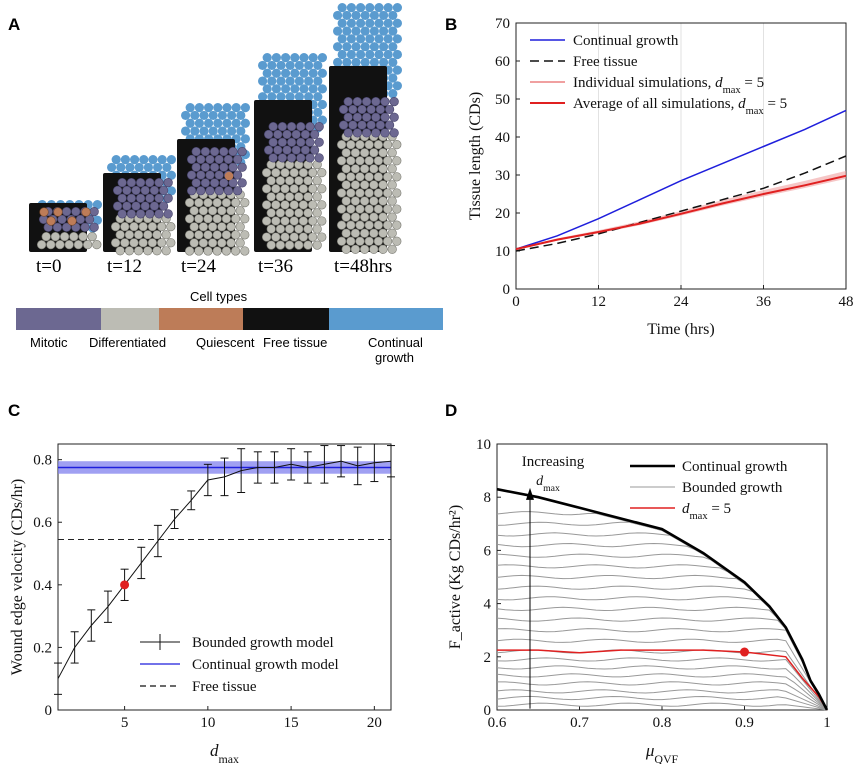  Describe the element at coordinates (51, 221) in the screenshot. I see `quiescent-cell` at that location.